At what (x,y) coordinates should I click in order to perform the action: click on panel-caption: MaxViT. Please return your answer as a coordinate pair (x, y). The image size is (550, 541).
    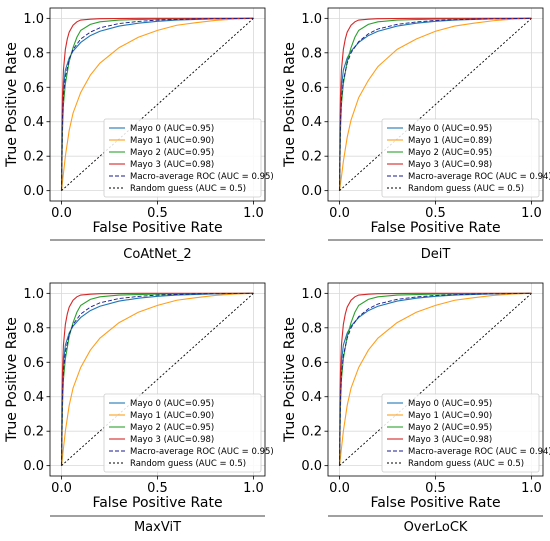
    Looking at the image, I should click on (157, 527).